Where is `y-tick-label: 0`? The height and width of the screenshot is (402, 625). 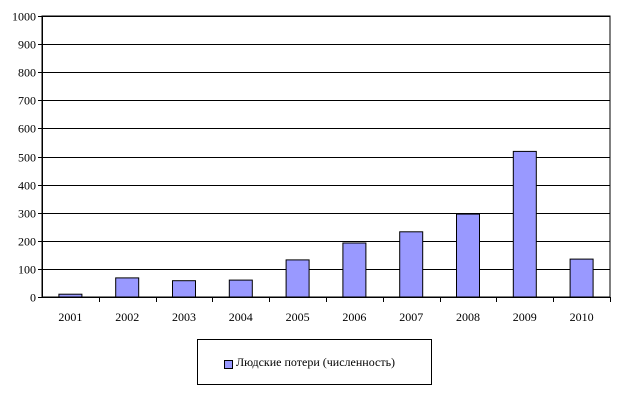
y-tick-label: 0 is located at coordinates (33, 298).